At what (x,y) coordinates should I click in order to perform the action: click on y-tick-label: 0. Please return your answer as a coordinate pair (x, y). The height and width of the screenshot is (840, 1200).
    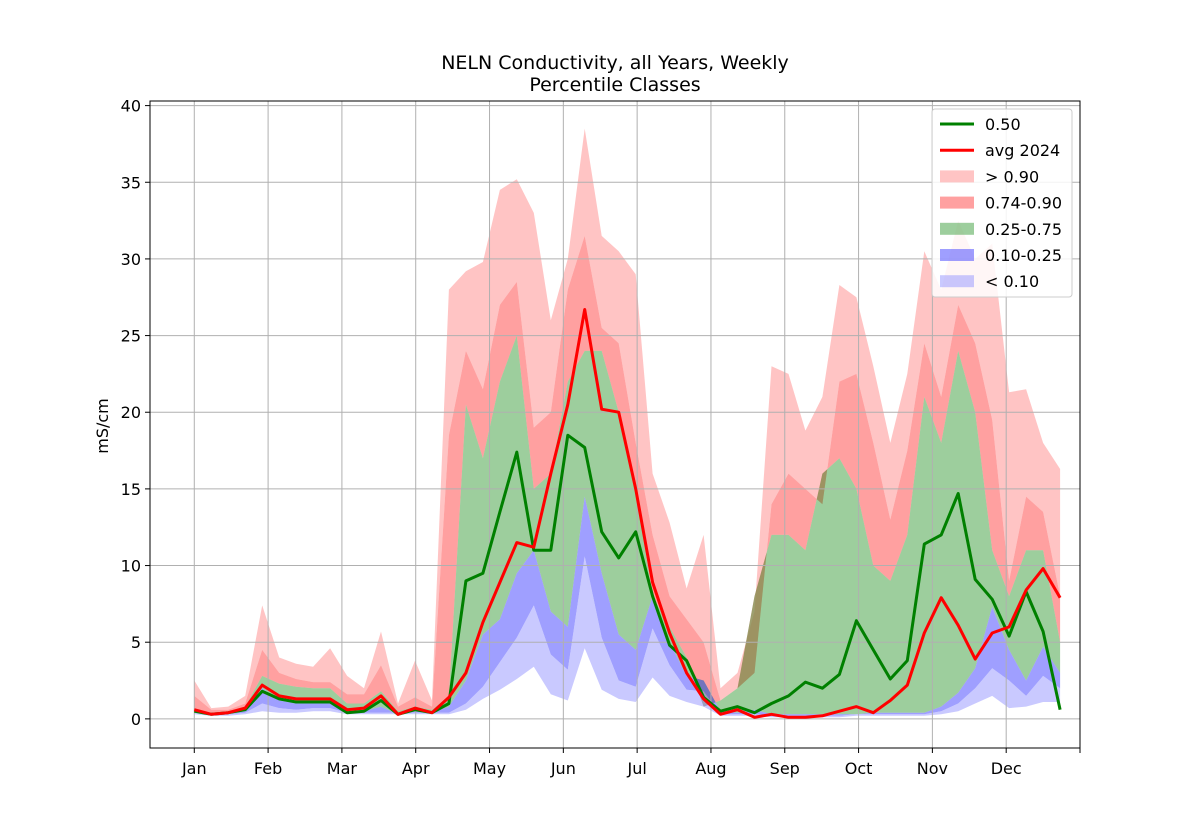
    Looking at the image, I should click on (136, 719).